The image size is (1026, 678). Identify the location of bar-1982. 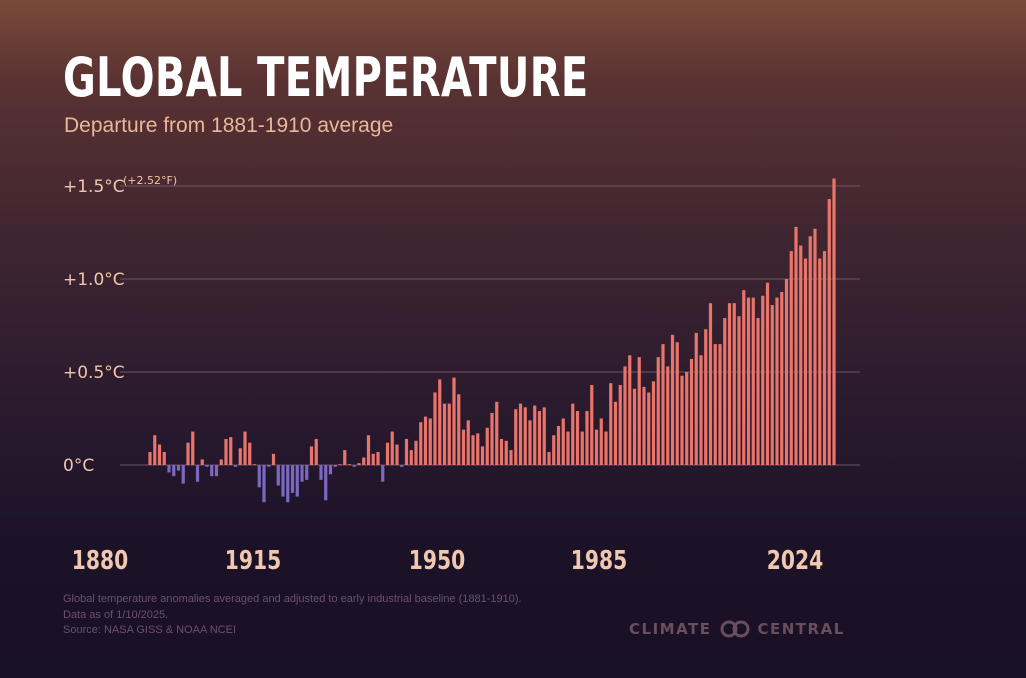
(634, 426).